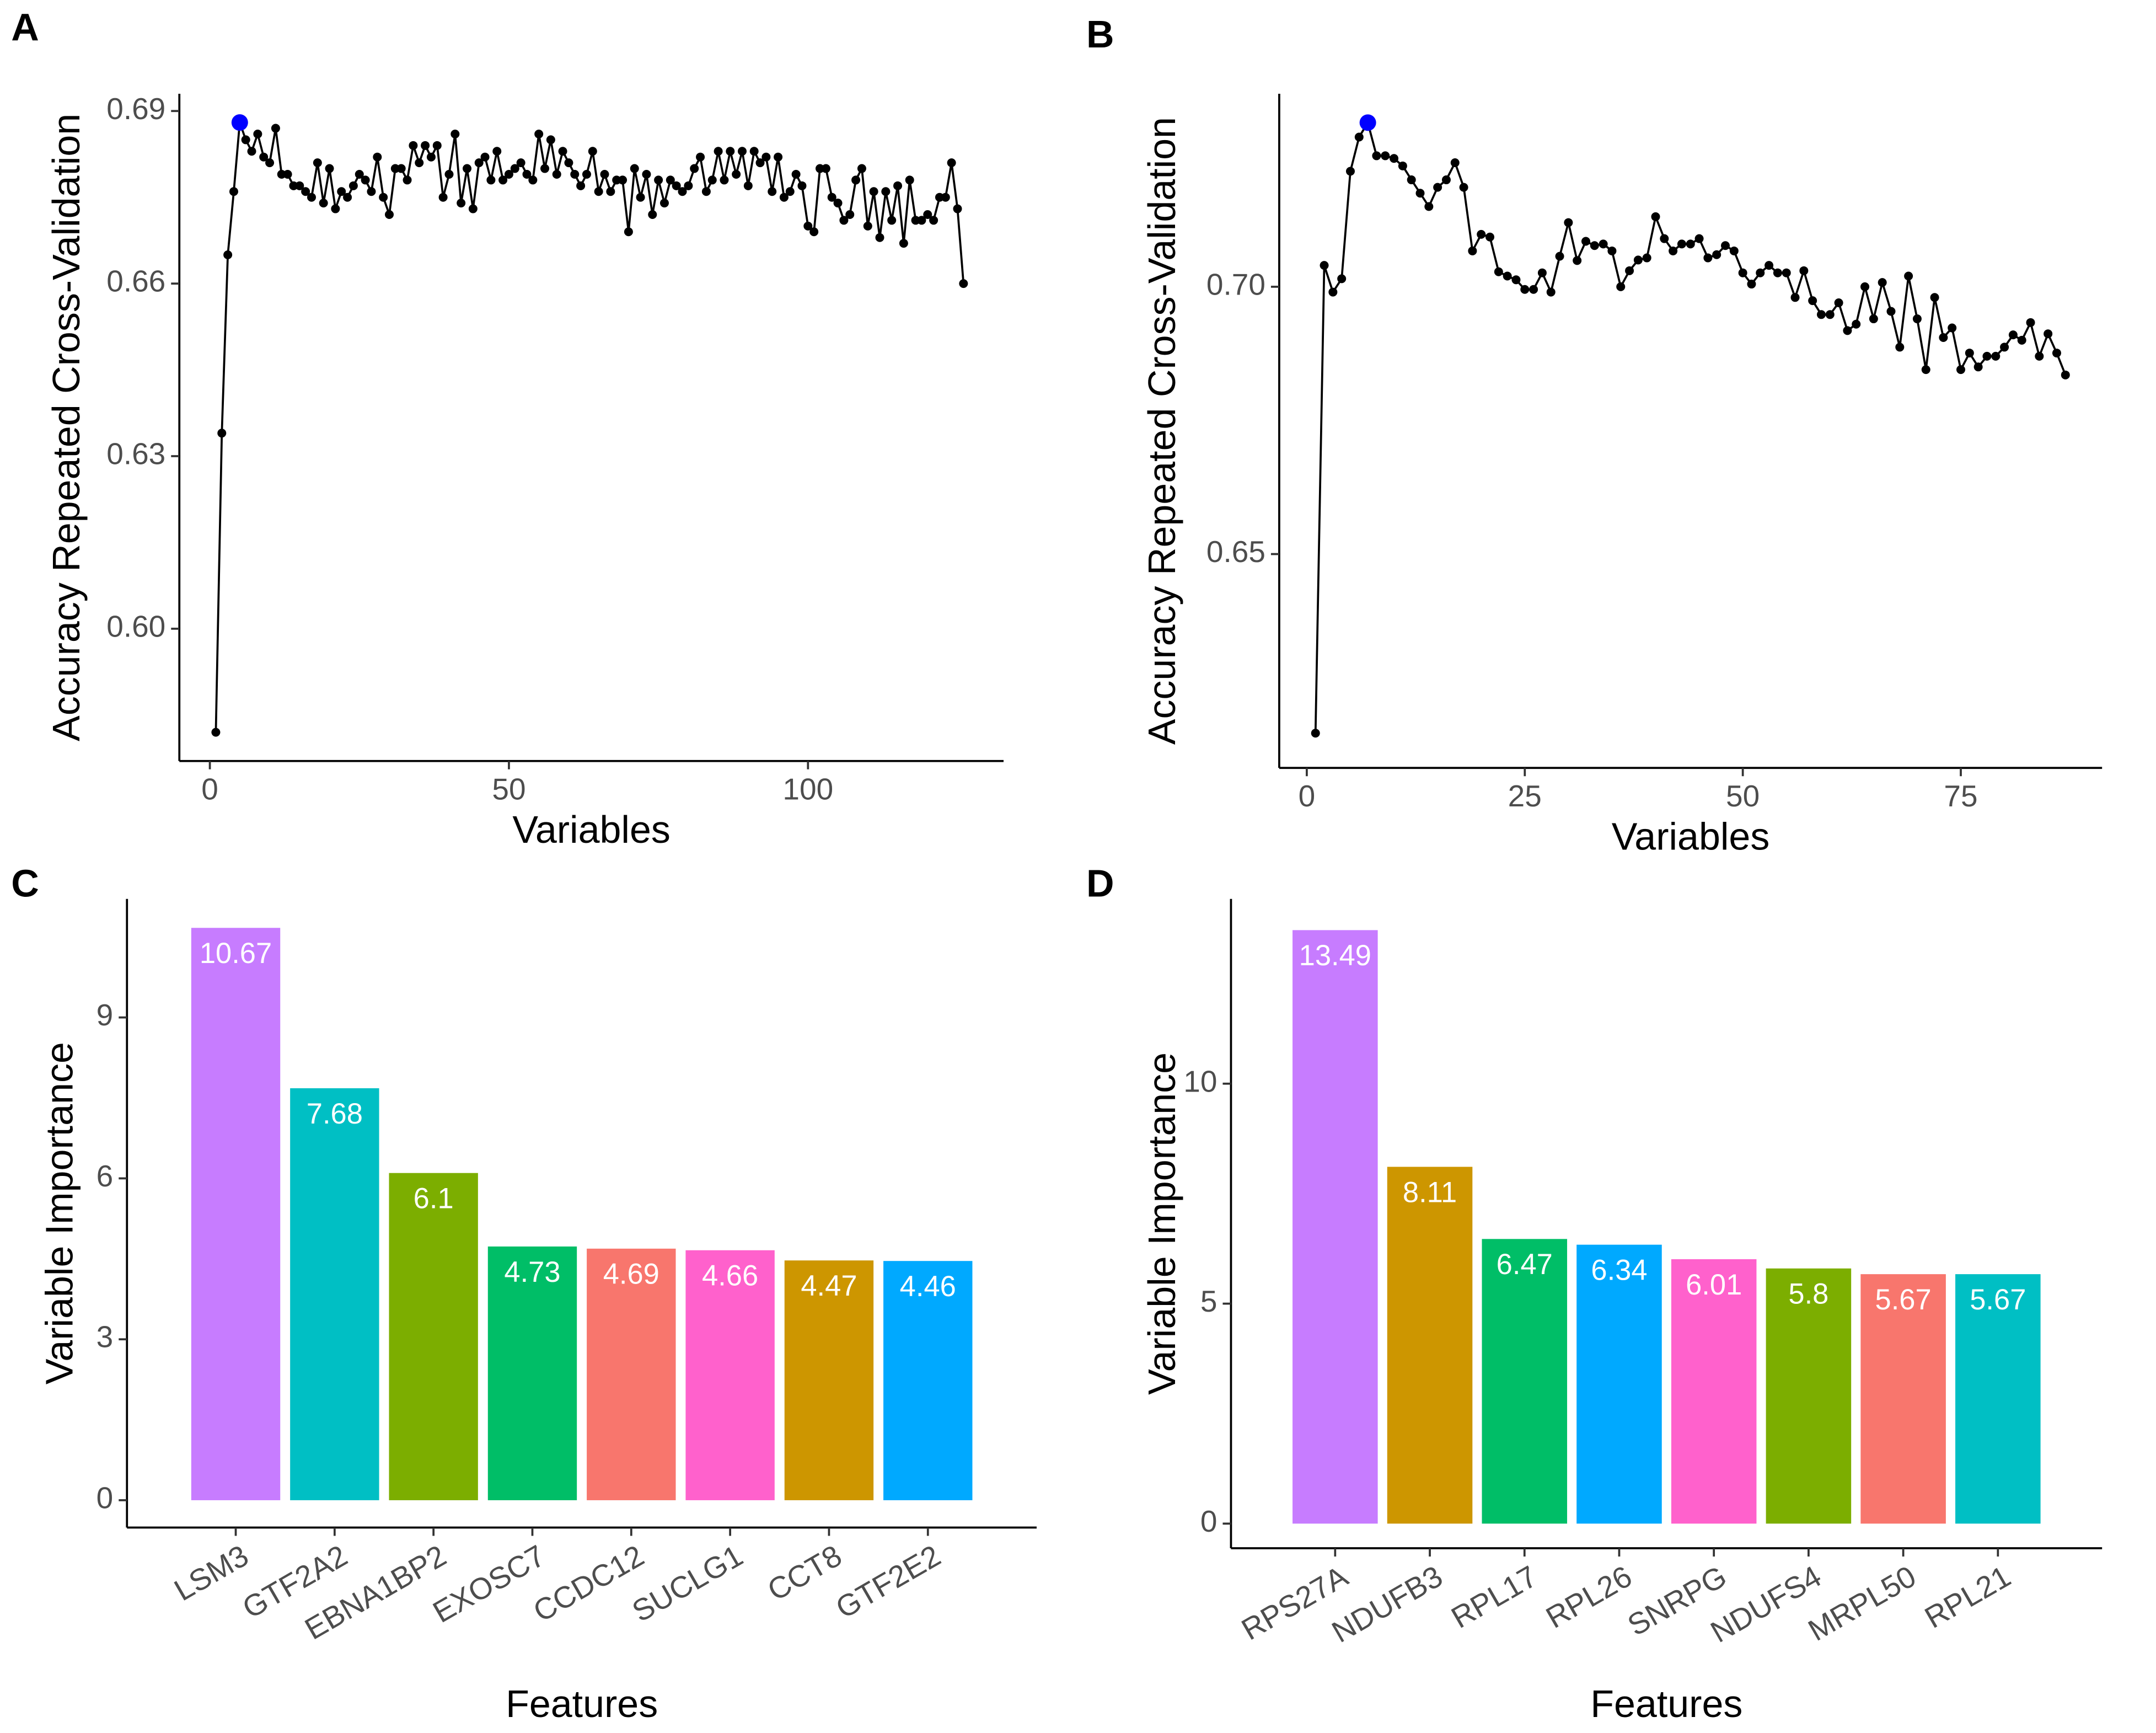  Describe the element at coordinates (1307, 796) in the screenshot. I see `x-tick-label: 0` at that location.